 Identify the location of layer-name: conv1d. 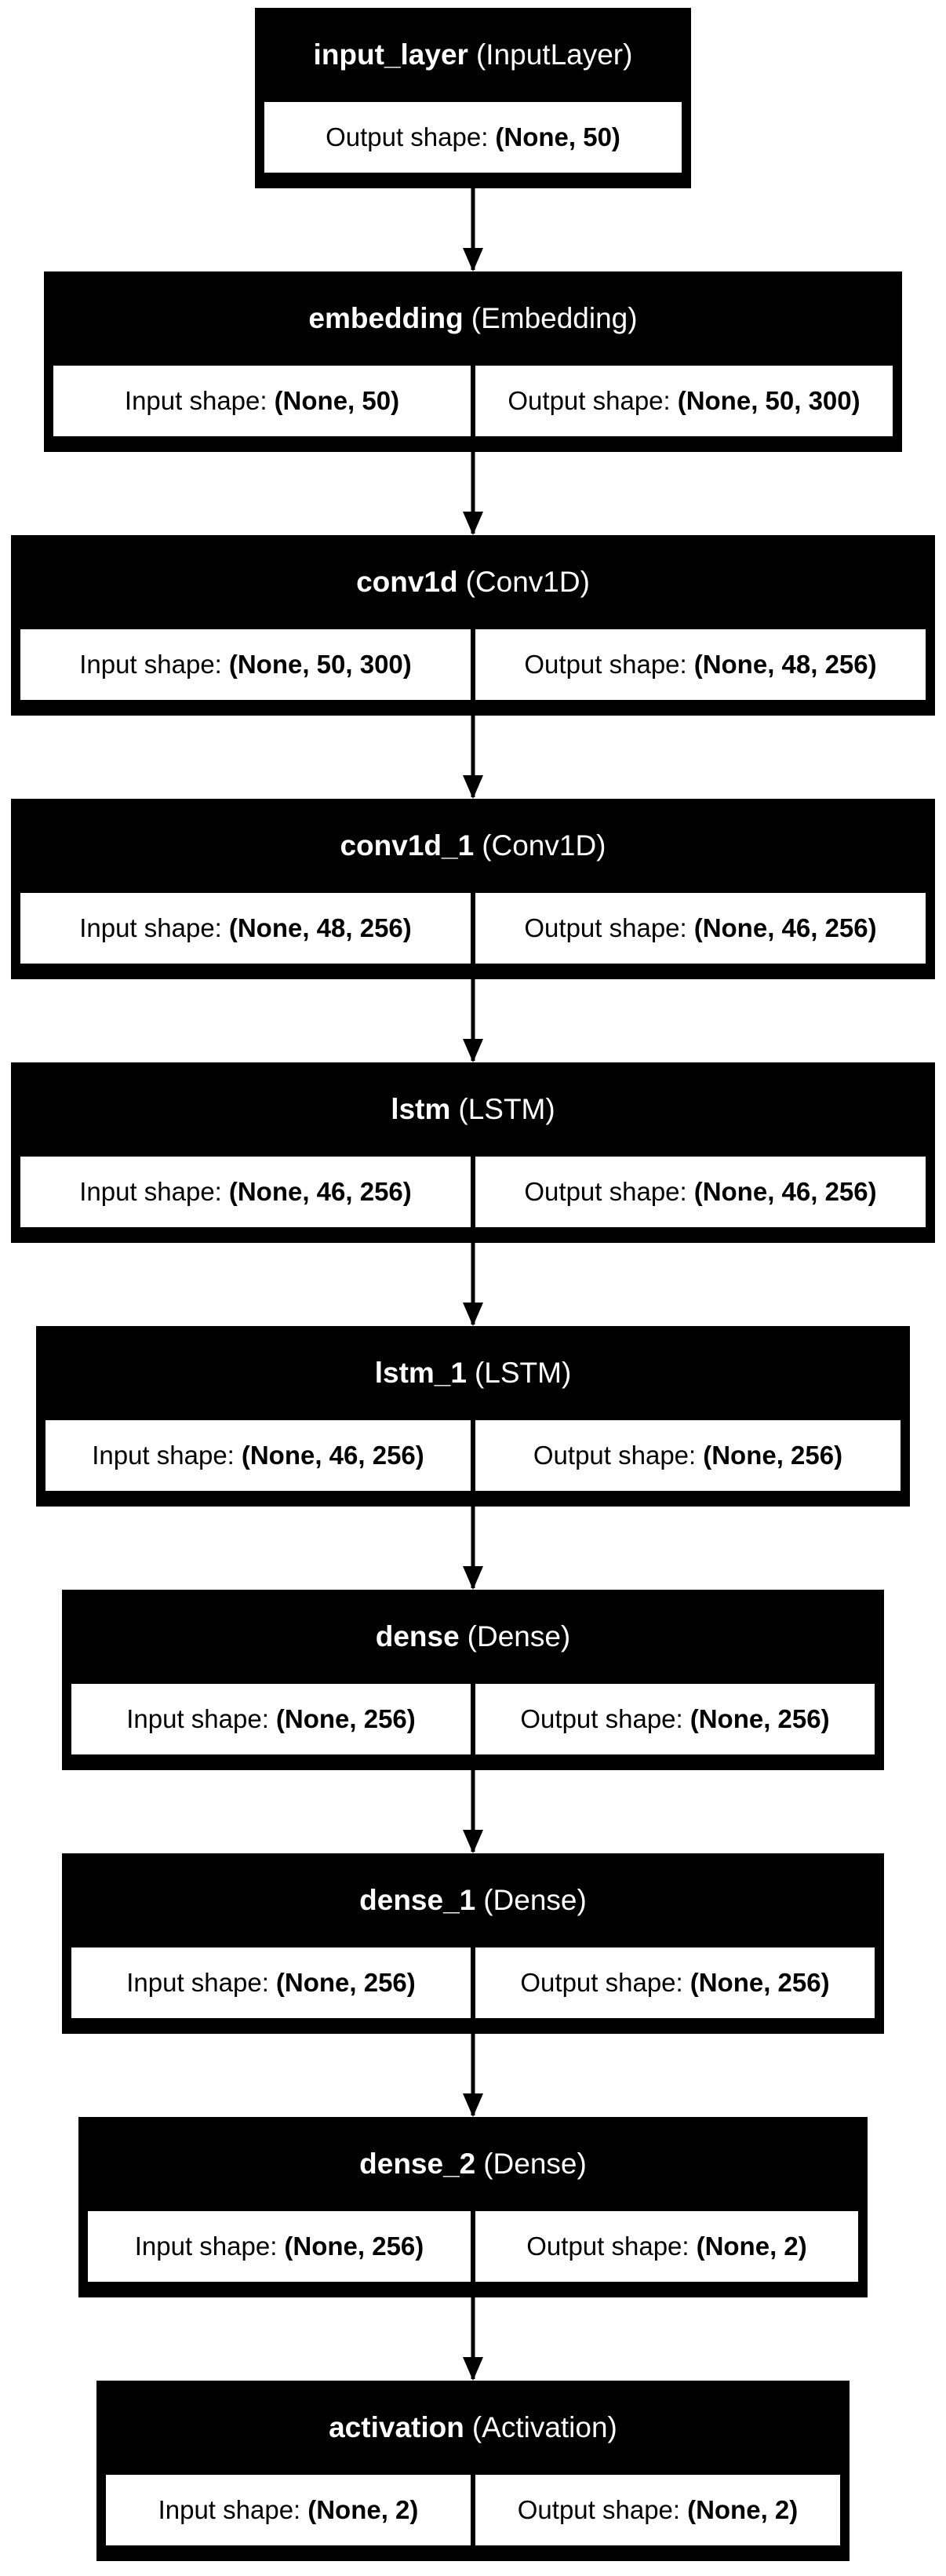
(407, 582).